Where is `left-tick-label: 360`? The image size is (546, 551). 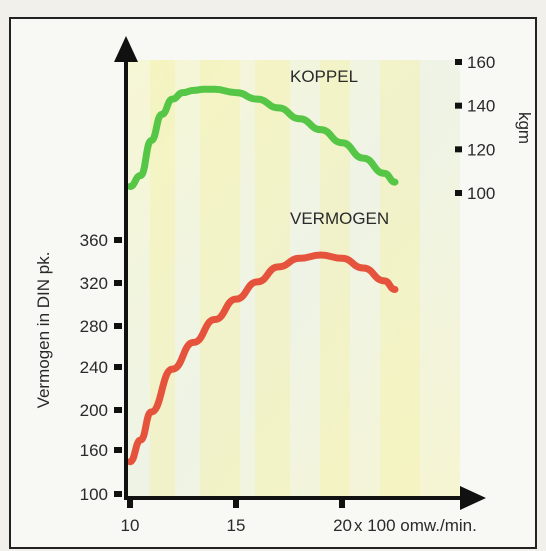 left-tick-label: 360 is located at coordinates (94, 240).